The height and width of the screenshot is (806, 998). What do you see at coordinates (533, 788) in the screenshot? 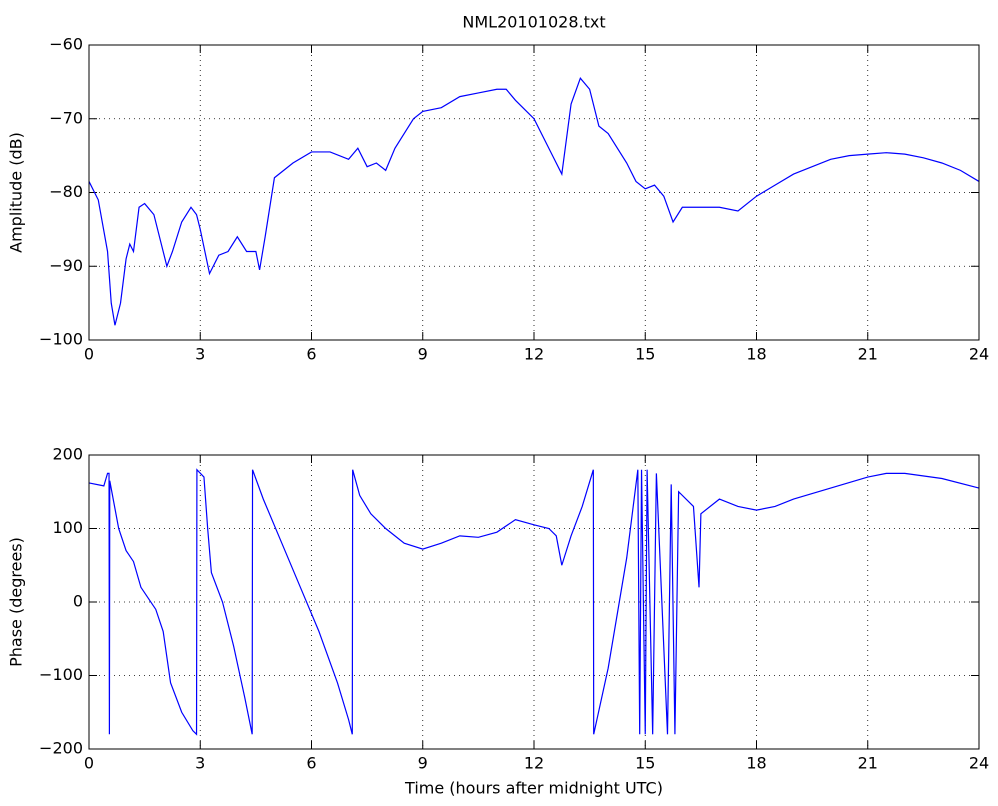
I see `x-axis-label: Time (hours after midnight UTC)` at bounding box center [533, 788].